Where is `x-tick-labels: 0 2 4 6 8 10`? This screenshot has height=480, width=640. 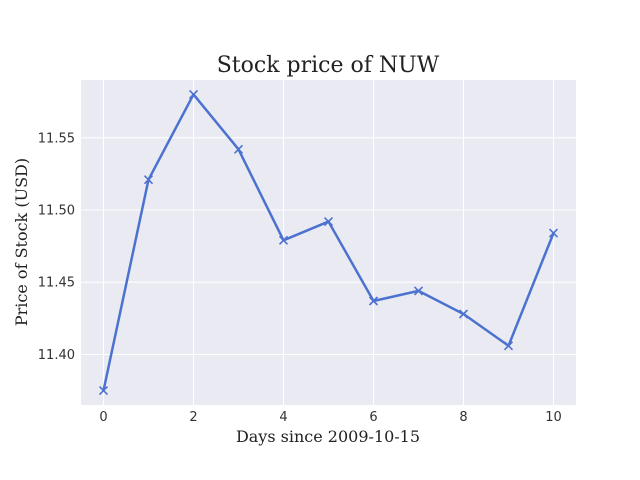 x-tick-labels: 0 2 4 6 8 10 is located at coordinates (330, 417).